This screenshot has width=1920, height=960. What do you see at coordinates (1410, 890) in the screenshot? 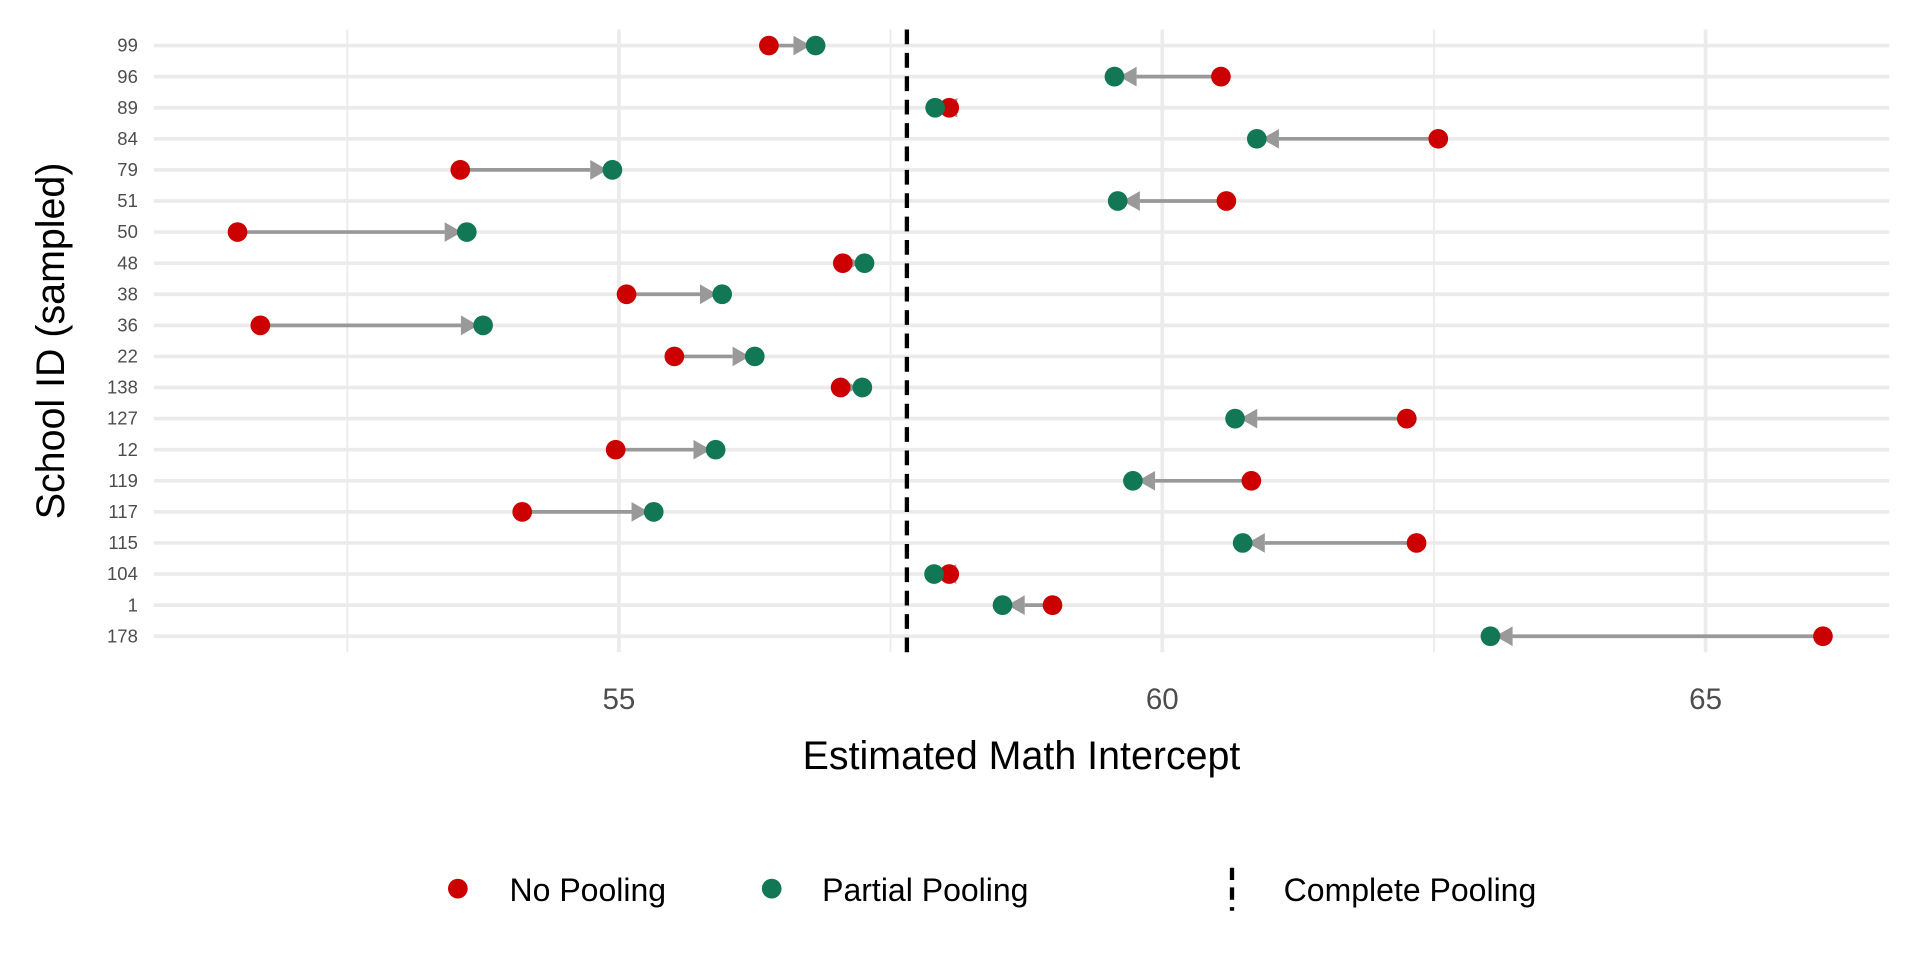
I see `legend-complete-pooling-label: Complete Pooling` at bounding box center [1410, 890].